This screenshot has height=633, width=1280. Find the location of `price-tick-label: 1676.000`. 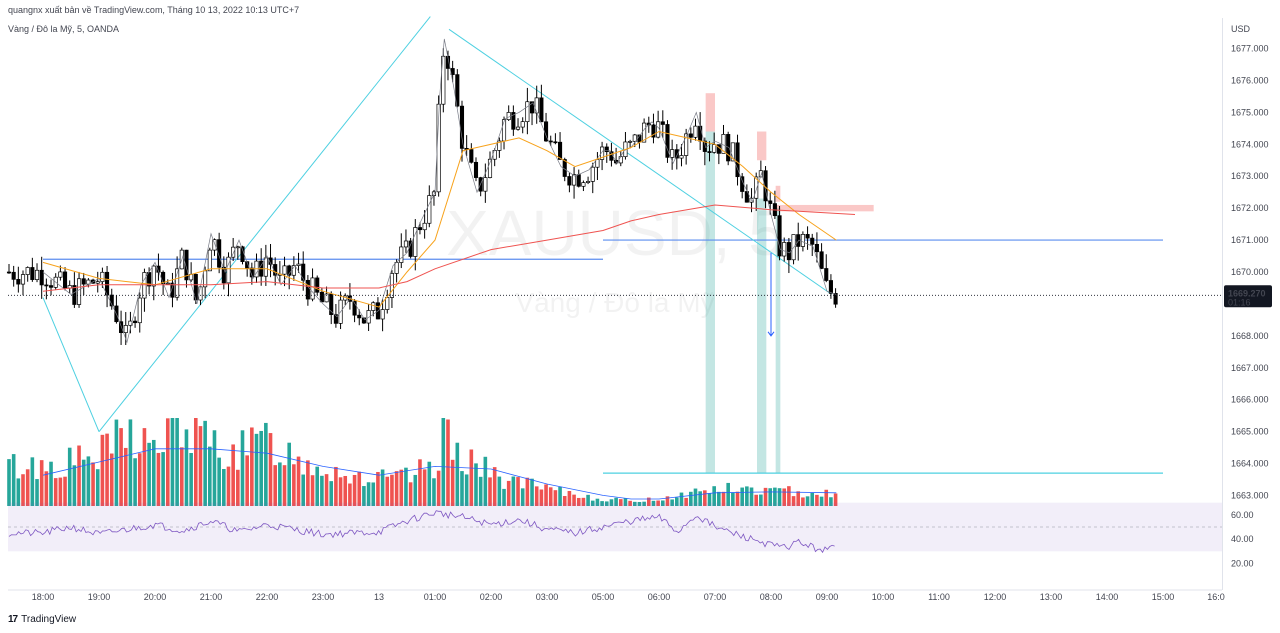

price-tick-label: 1676.000 is located at coordinates (1250, 80).